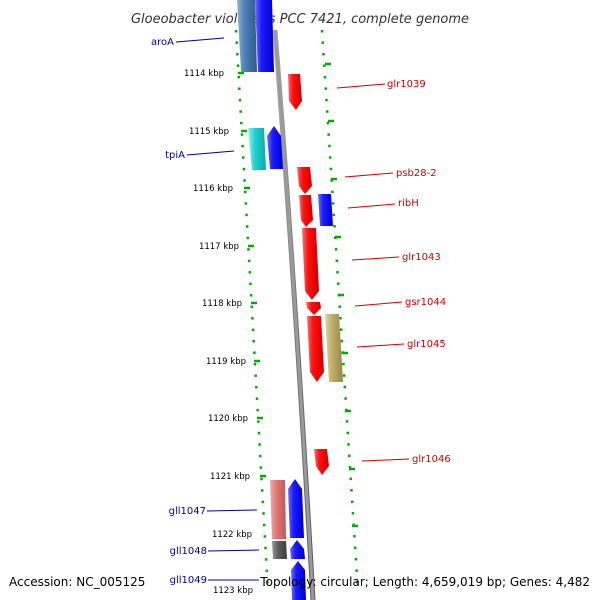  I want to click on reverse-strand-genes, so click(271, 300).